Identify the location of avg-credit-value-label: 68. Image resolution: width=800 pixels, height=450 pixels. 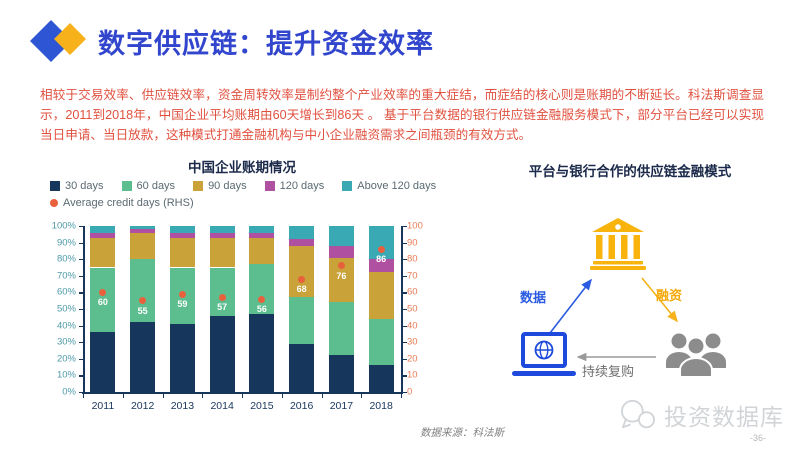
(301, 289).